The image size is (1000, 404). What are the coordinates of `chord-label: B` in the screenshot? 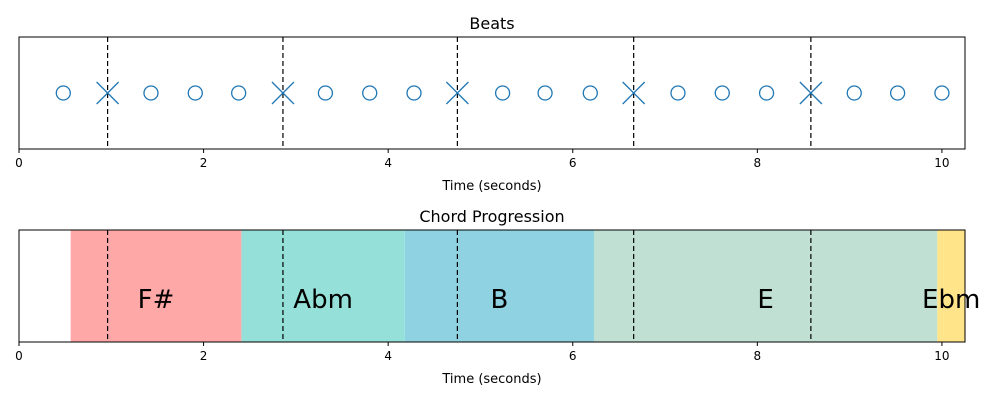 It's located at (499, 300).